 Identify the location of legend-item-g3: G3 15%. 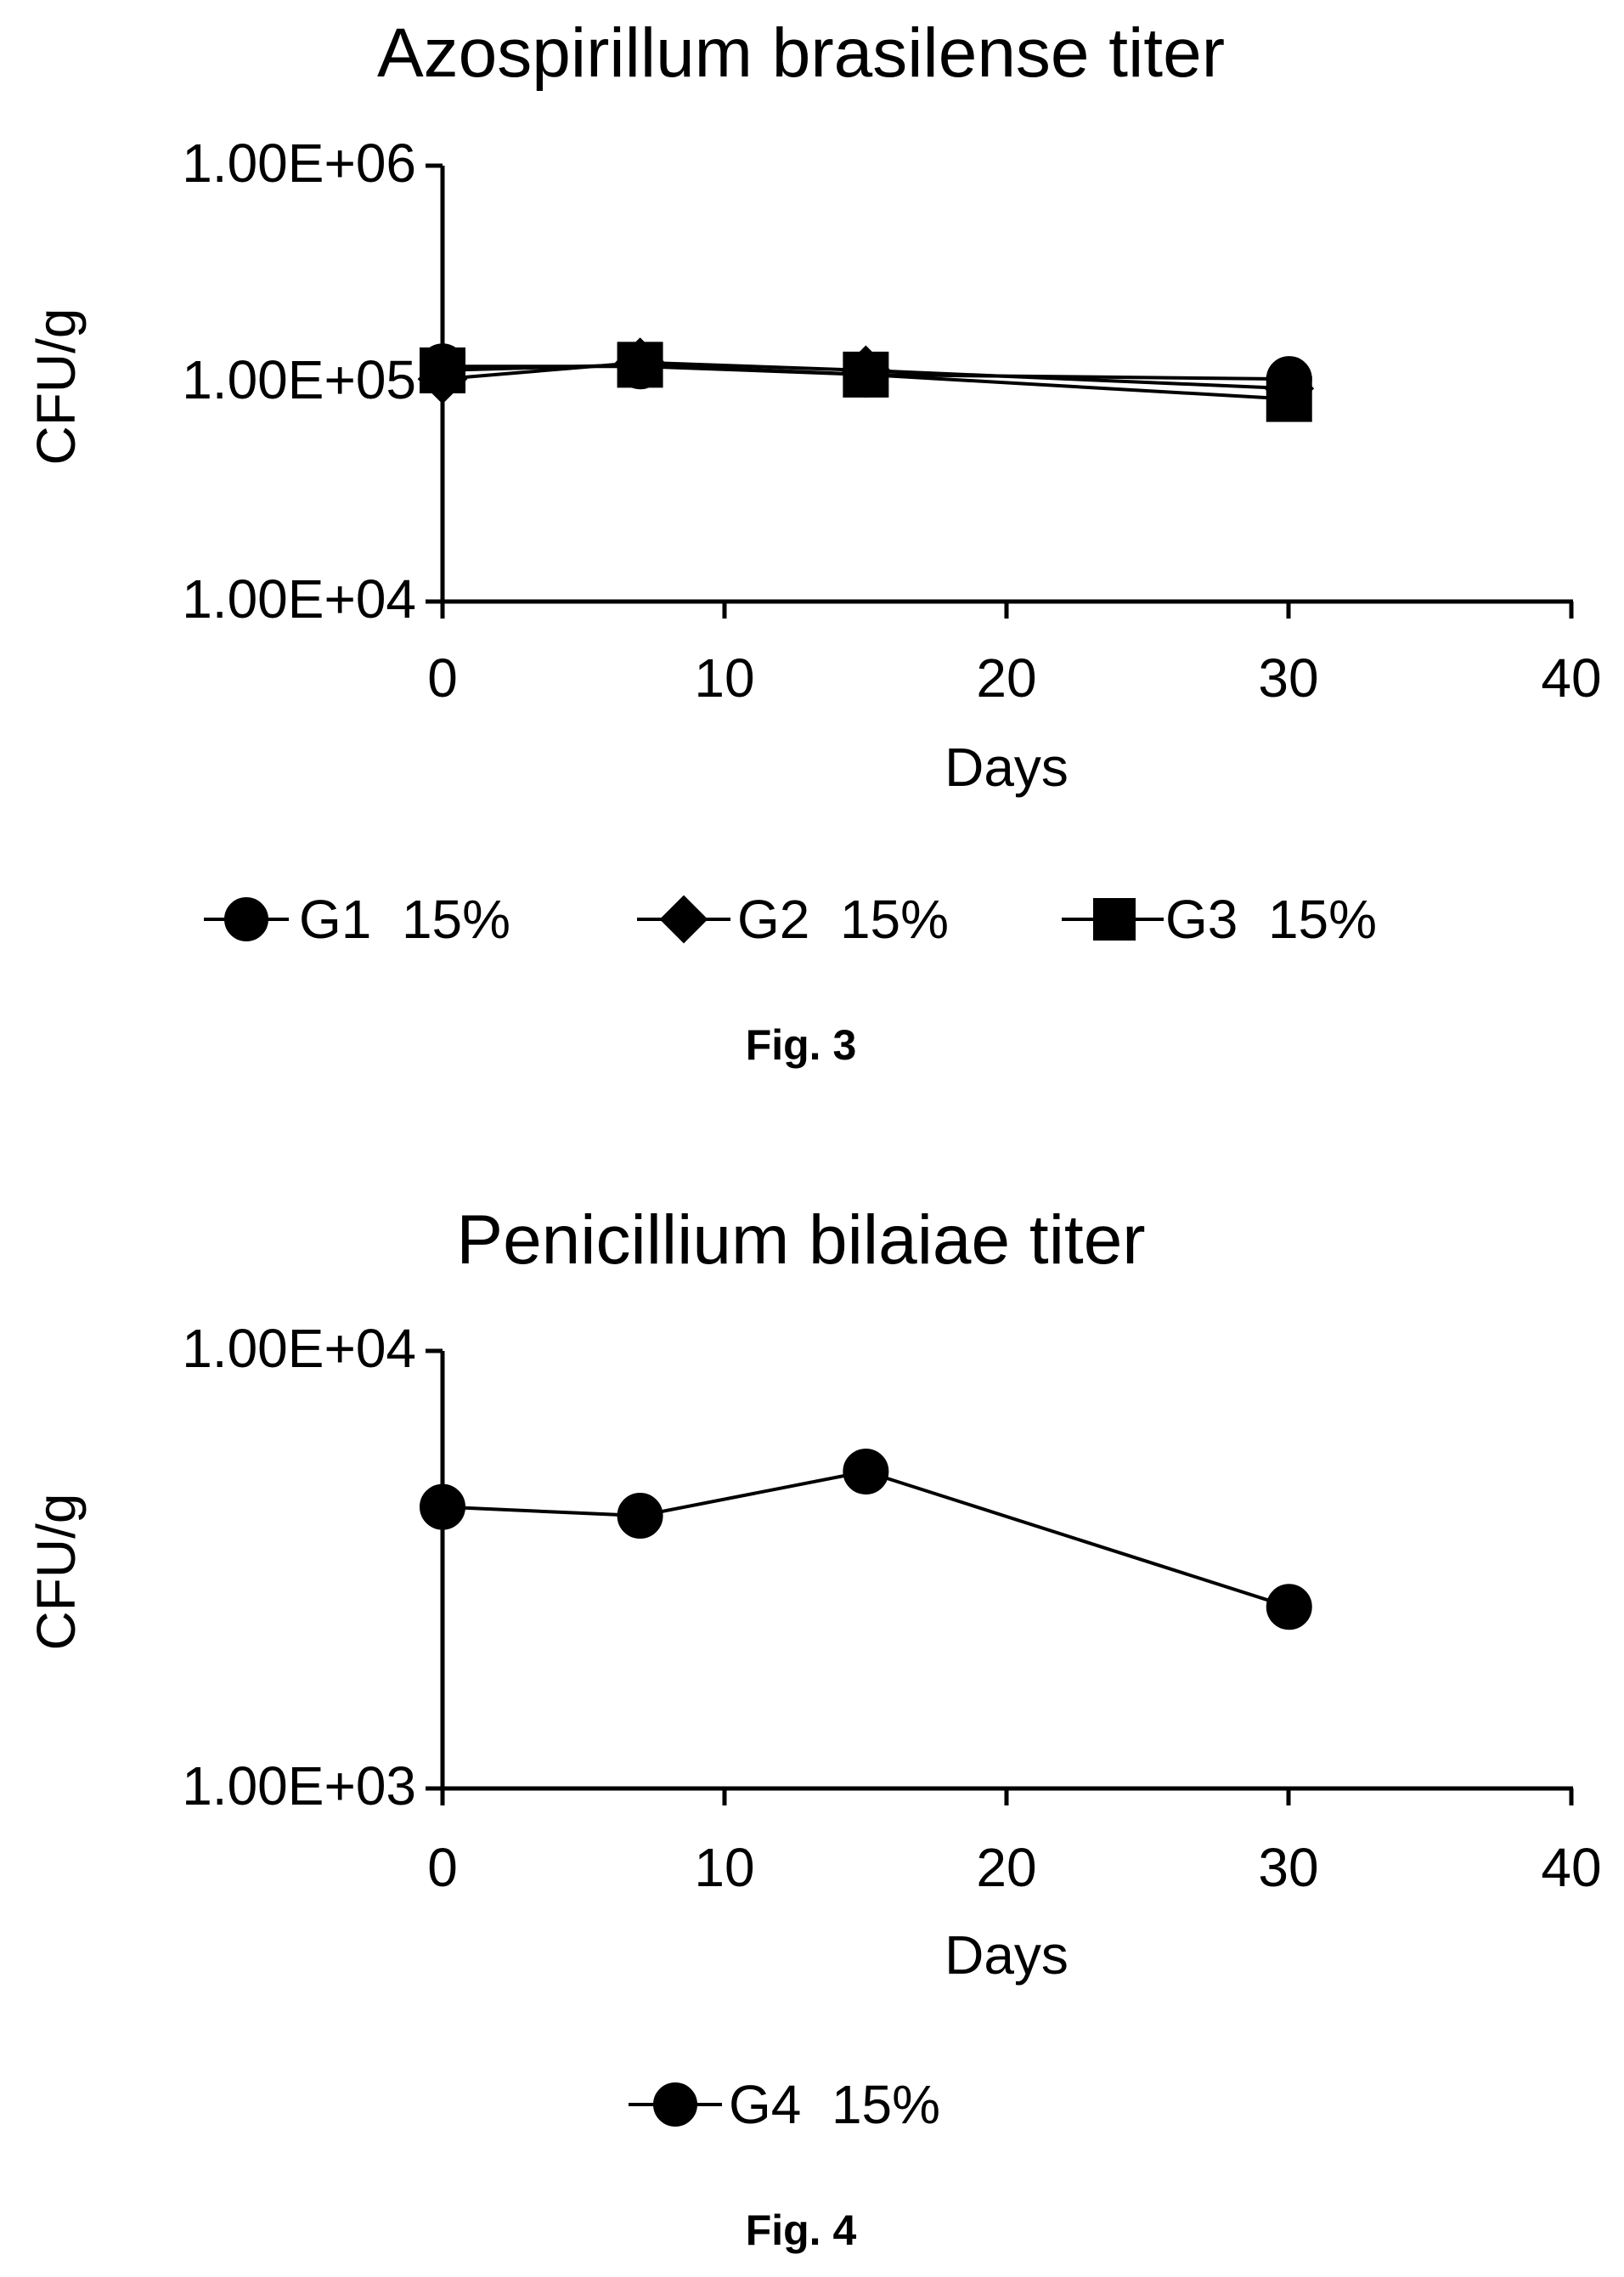
(1219, 920).